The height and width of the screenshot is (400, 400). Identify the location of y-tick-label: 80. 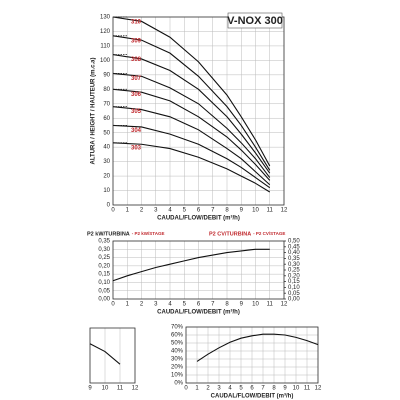
(106, 90).